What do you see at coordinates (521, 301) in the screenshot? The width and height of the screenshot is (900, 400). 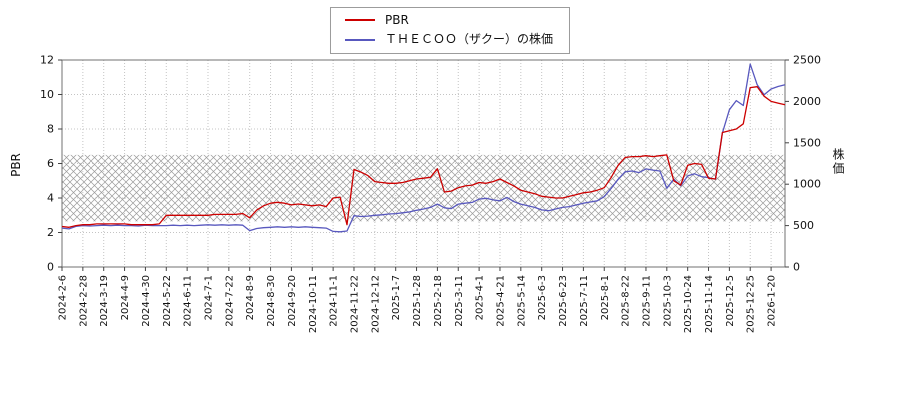 I see `svg-text: 2025-5-14` at bounding box center [521, 301].